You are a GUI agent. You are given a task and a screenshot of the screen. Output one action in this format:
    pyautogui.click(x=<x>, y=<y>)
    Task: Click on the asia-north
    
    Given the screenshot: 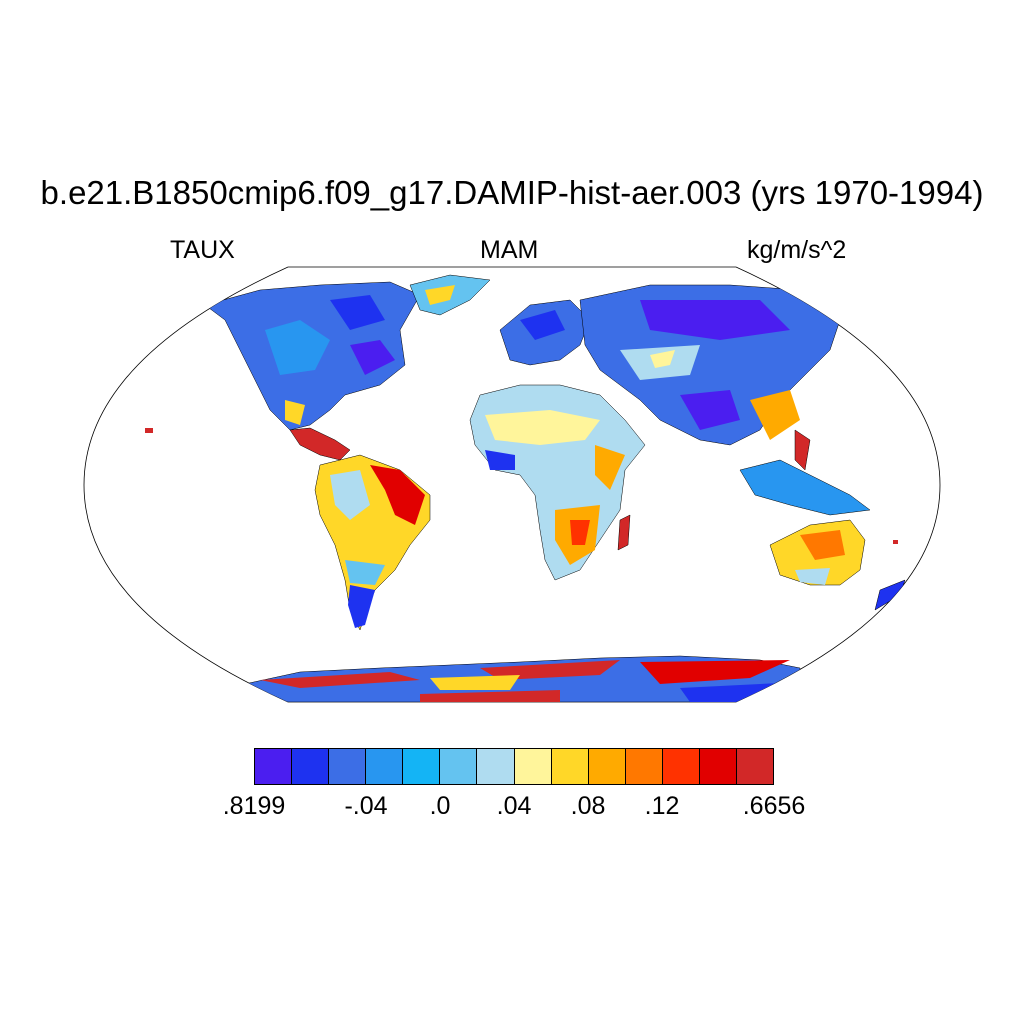 What is the action you would take?
    pyautogui.click(x=715, y=320)
    